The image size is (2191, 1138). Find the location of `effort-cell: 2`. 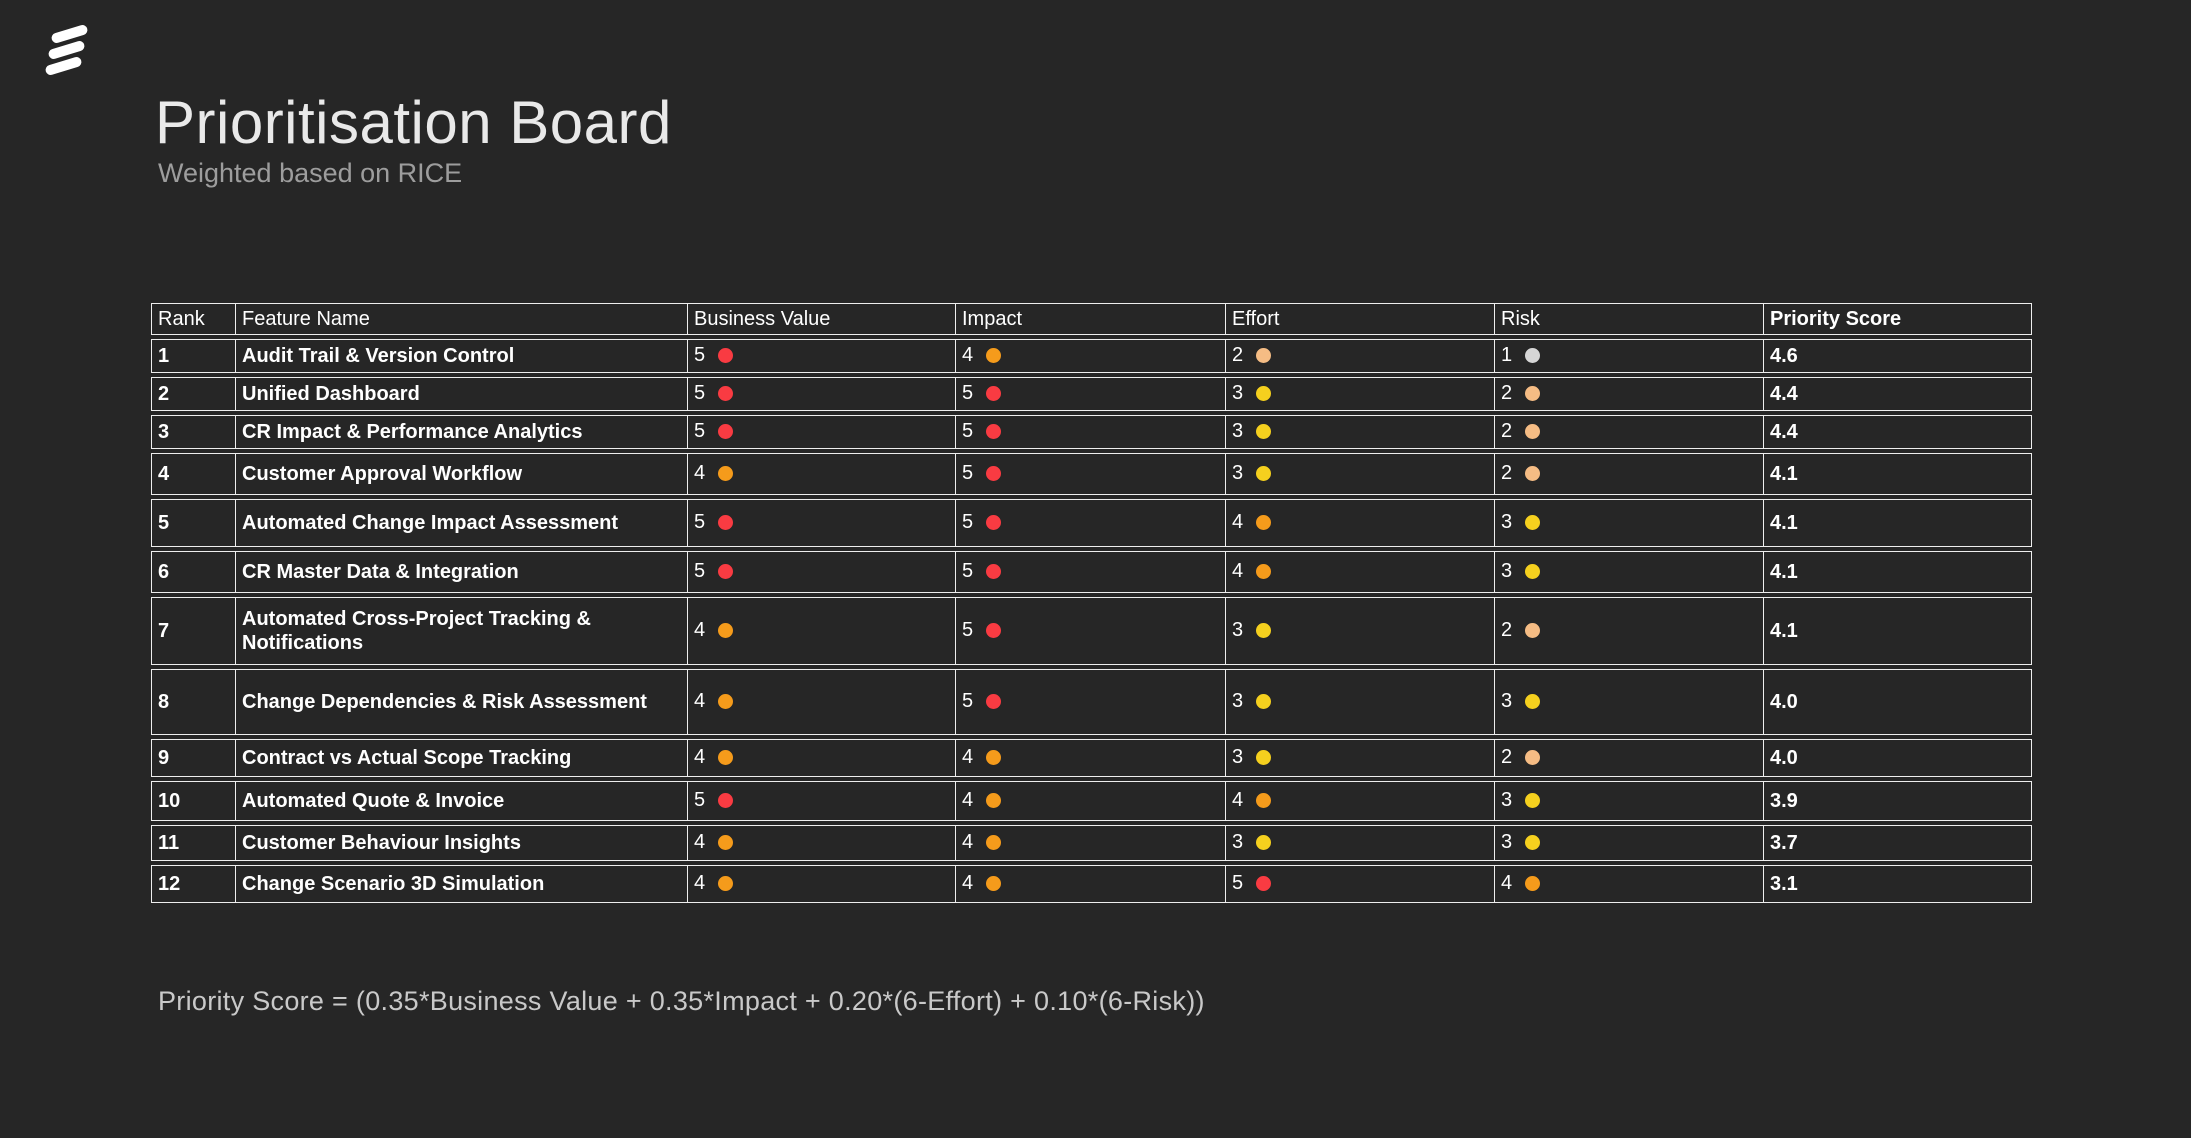

effort-cell: 2 is located at coordinates (1359, 356).